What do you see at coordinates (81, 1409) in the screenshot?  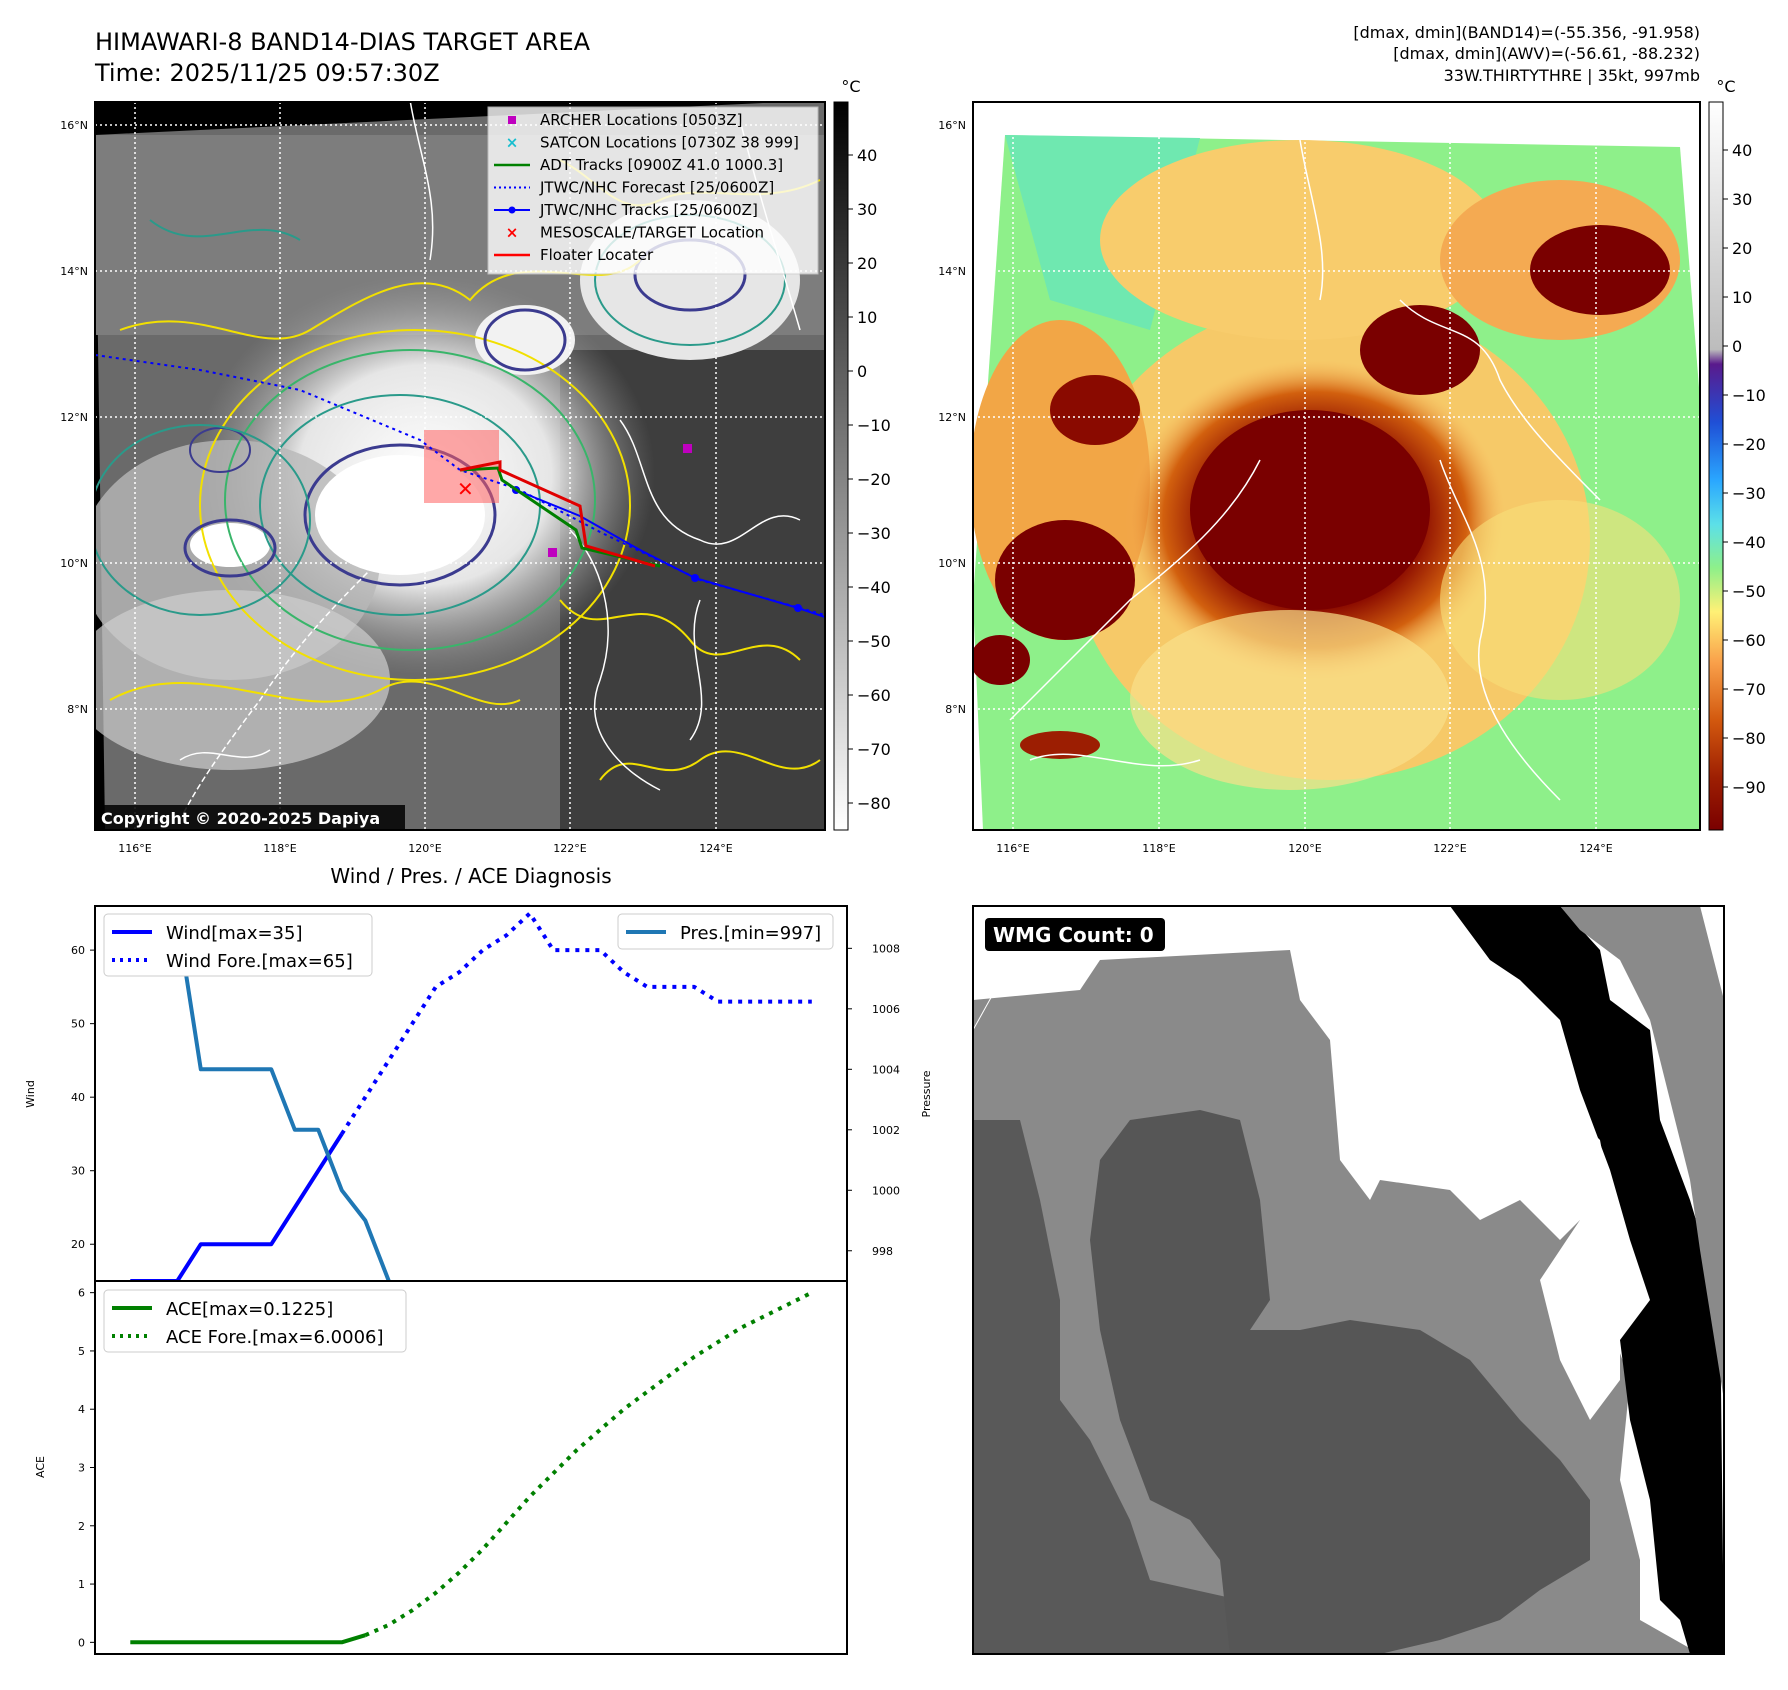 I see `y-tick-label: 4` at bounding box center [81, 1409].